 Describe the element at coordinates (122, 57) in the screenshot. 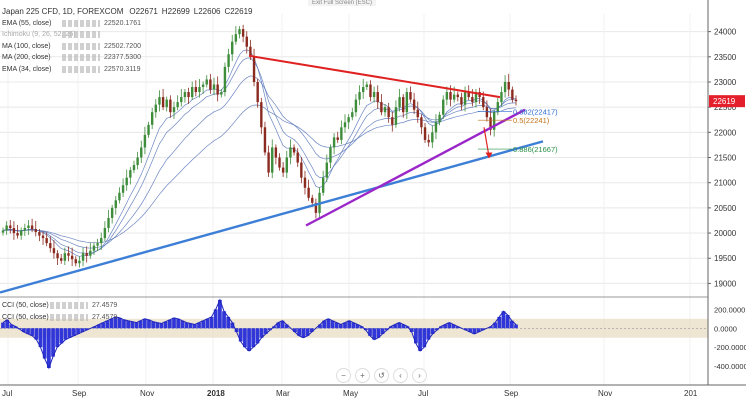

I see `indicator-value: 22377.5300` at that location.